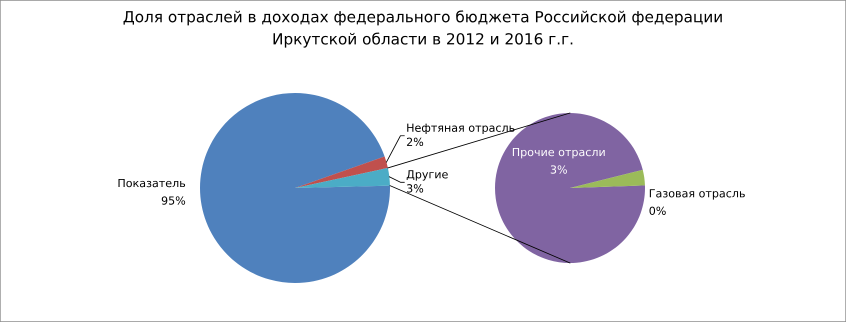  What do you see at coordinates (461, 129) in the screenshot?
I see `slice-label: Нефтяная отрасль` at bounding box center [461, 129].